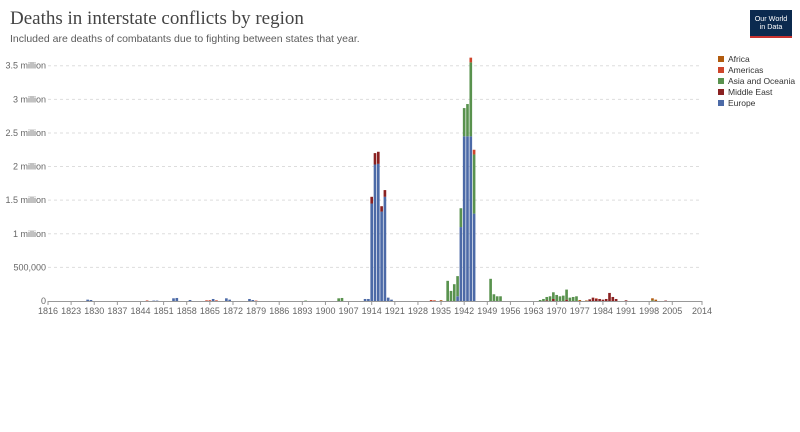 This screenshot has width=800, height=432. What do you see at coordinates (590, 300) in the screenshot?
I see `bar-1980-middle-east` at bounding box center [590, 300].